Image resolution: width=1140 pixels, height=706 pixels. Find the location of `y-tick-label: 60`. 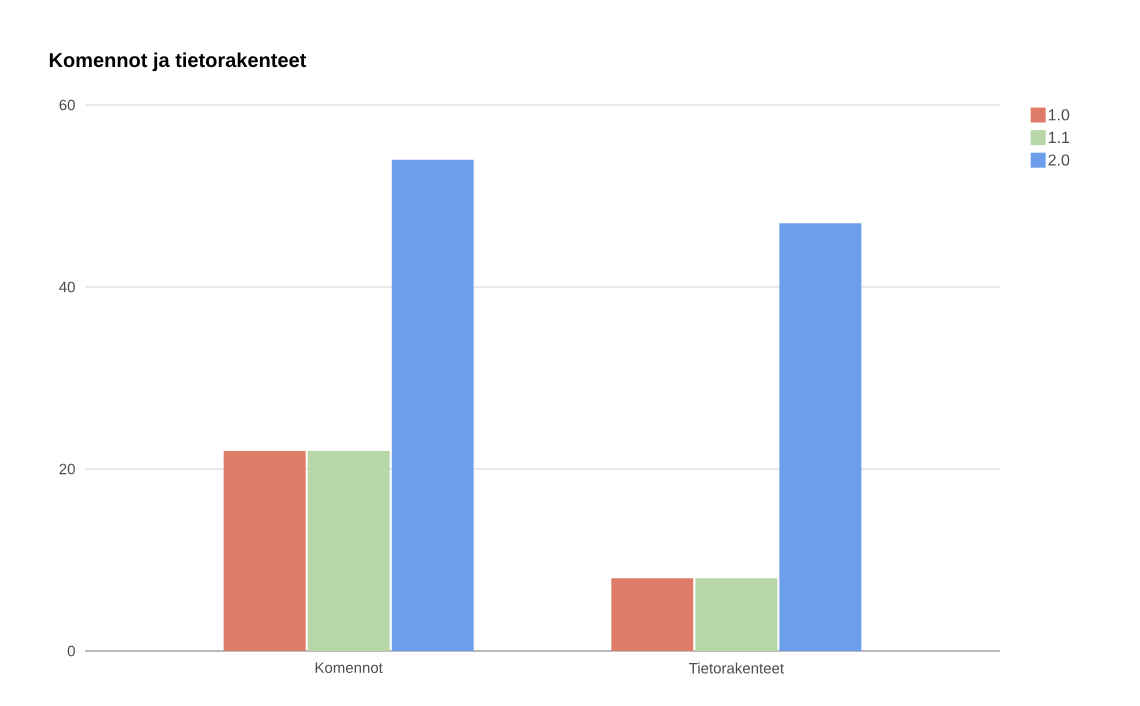

y-tick-label: 60 is located at coordinates (67, 105).